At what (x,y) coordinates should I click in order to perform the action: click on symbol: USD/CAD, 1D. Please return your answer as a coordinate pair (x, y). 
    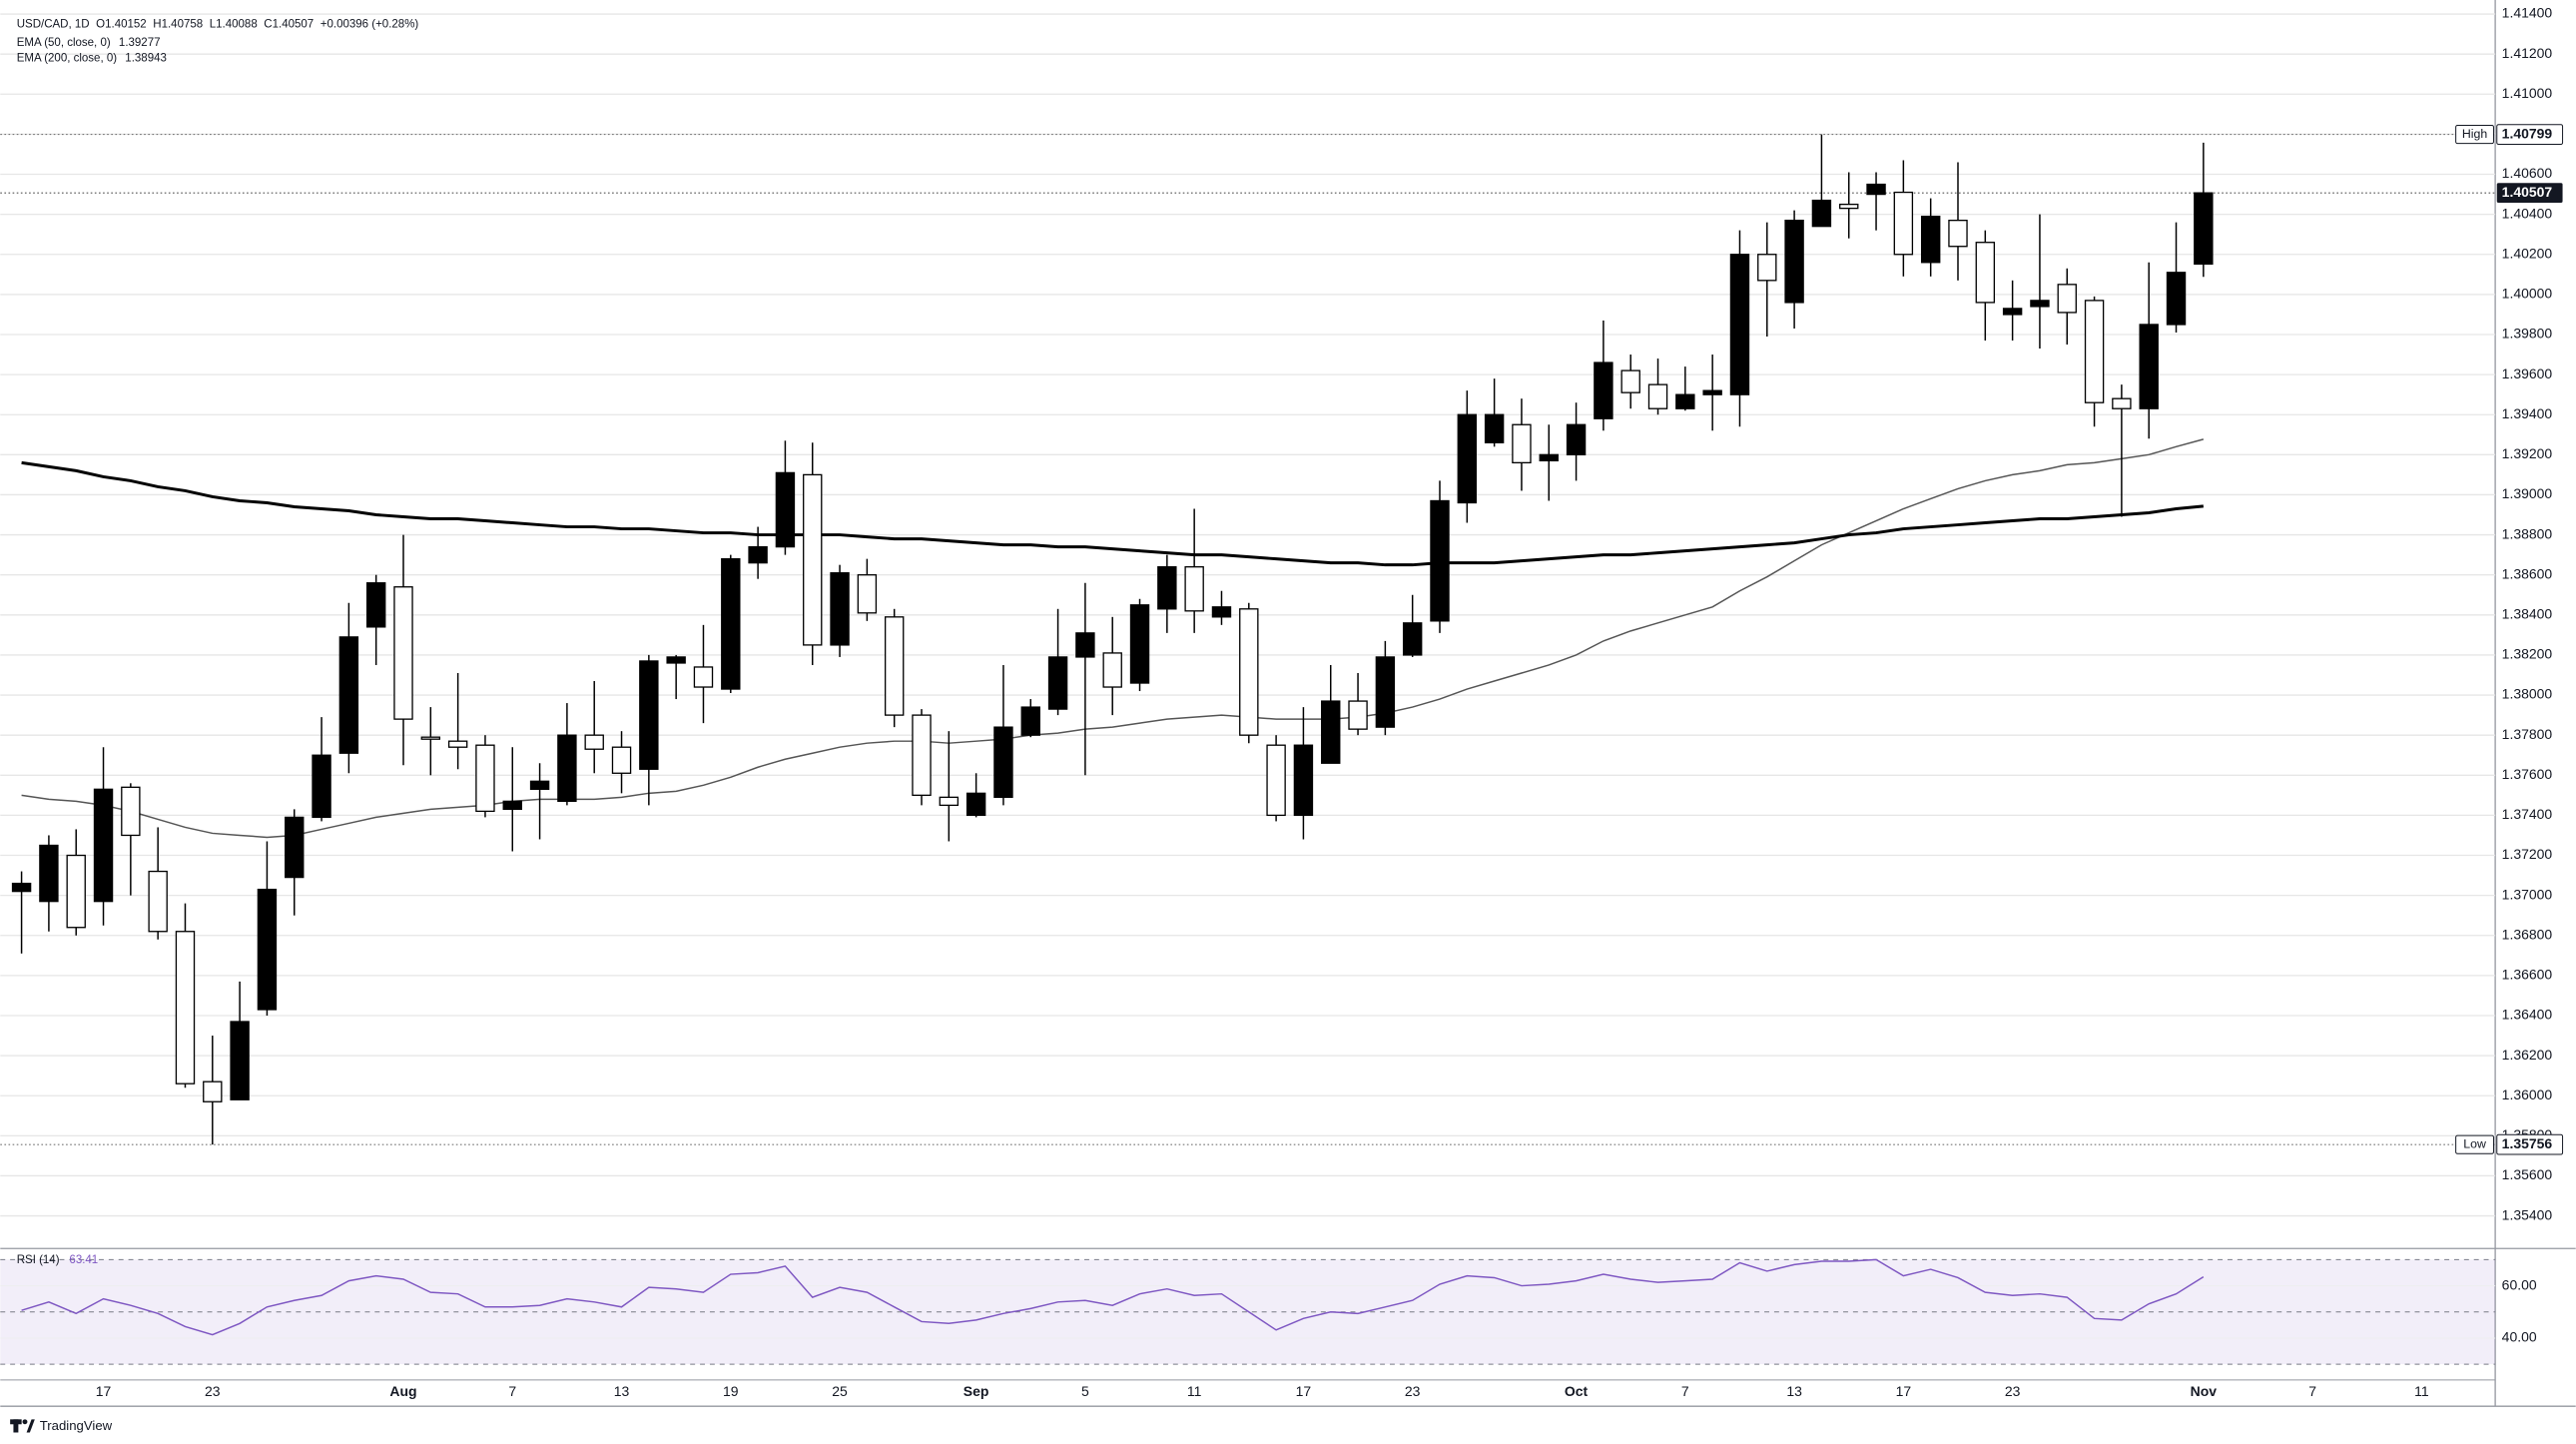
    Looking at the image, I should click on (53, 25).